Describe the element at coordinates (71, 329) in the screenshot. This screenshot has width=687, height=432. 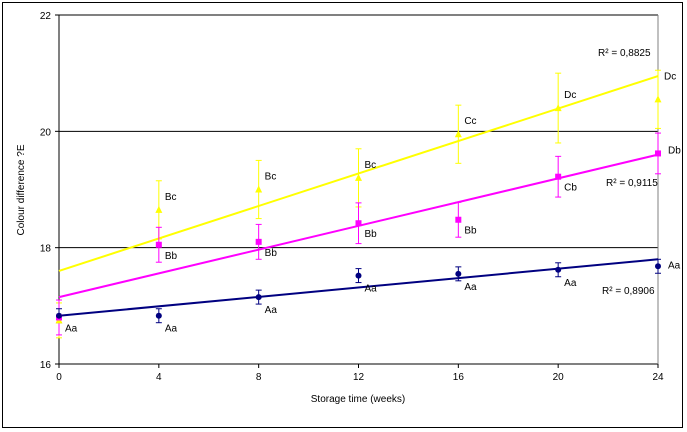
I see `point-label-2-0: Aa` at that location.